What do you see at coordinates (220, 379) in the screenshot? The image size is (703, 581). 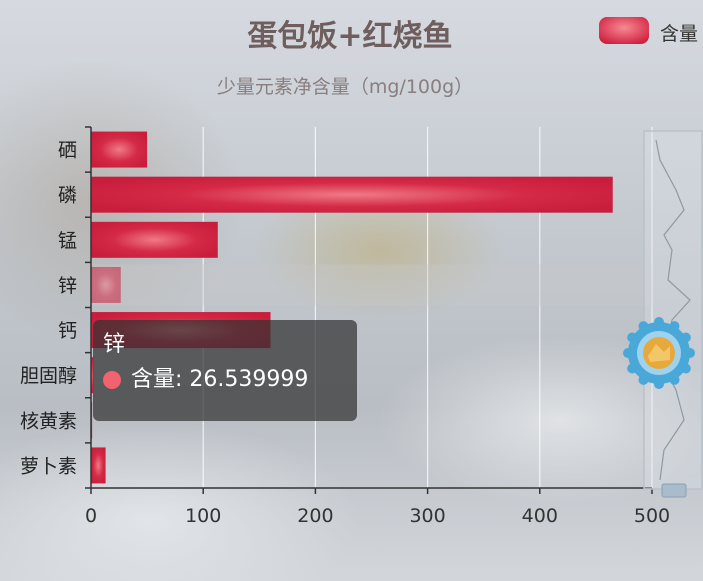 I see `tooltip-value-text: 含量: 26.539999` at bounding box center [220, 379].